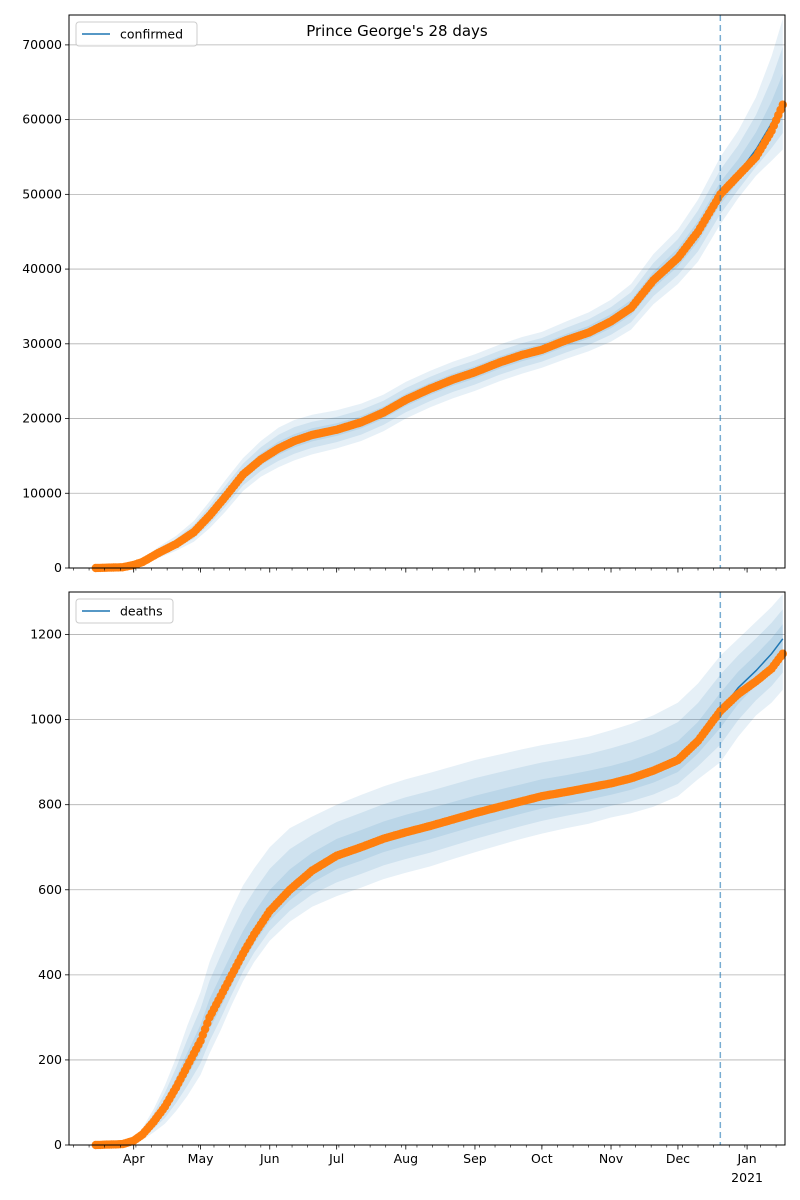 The height and width of the screenshot is (1200, 800). I want to click on x-tick-label-5: Sep, so click(475, 1158).